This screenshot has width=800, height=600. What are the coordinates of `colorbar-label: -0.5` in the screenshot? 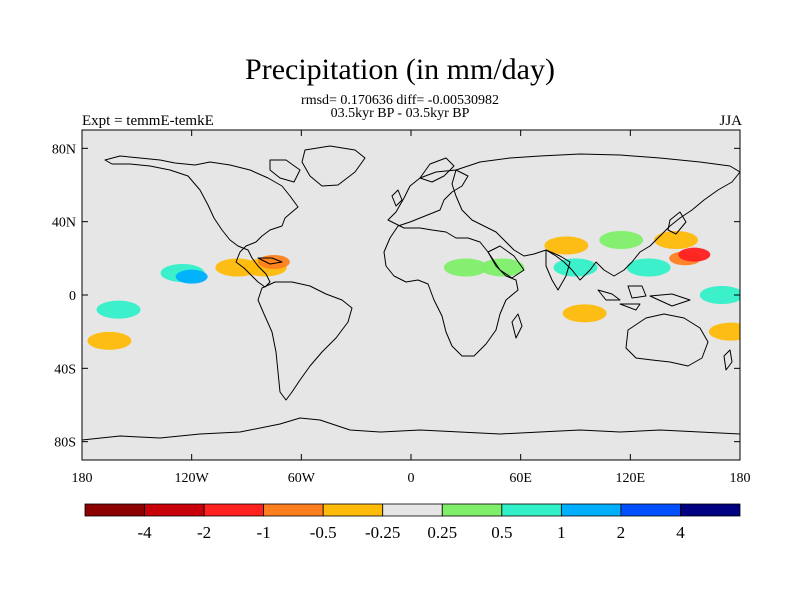 It's located at (323, 532).